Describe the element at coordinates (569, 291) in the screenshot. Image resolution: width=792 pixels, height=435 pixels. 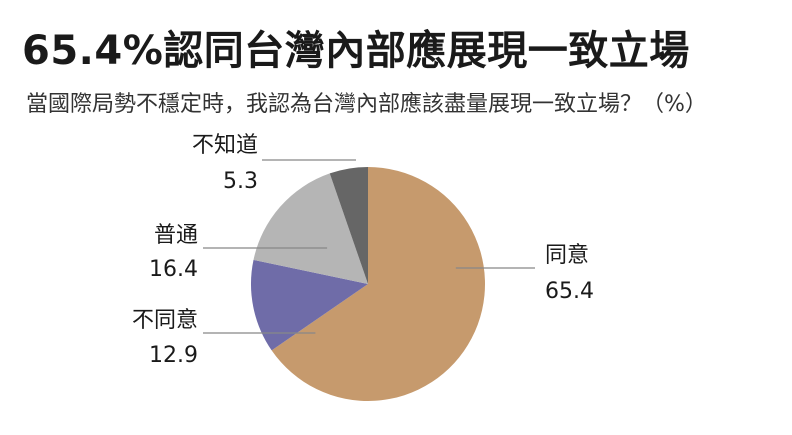
I see `slice-value-1: 65.4` at that location.